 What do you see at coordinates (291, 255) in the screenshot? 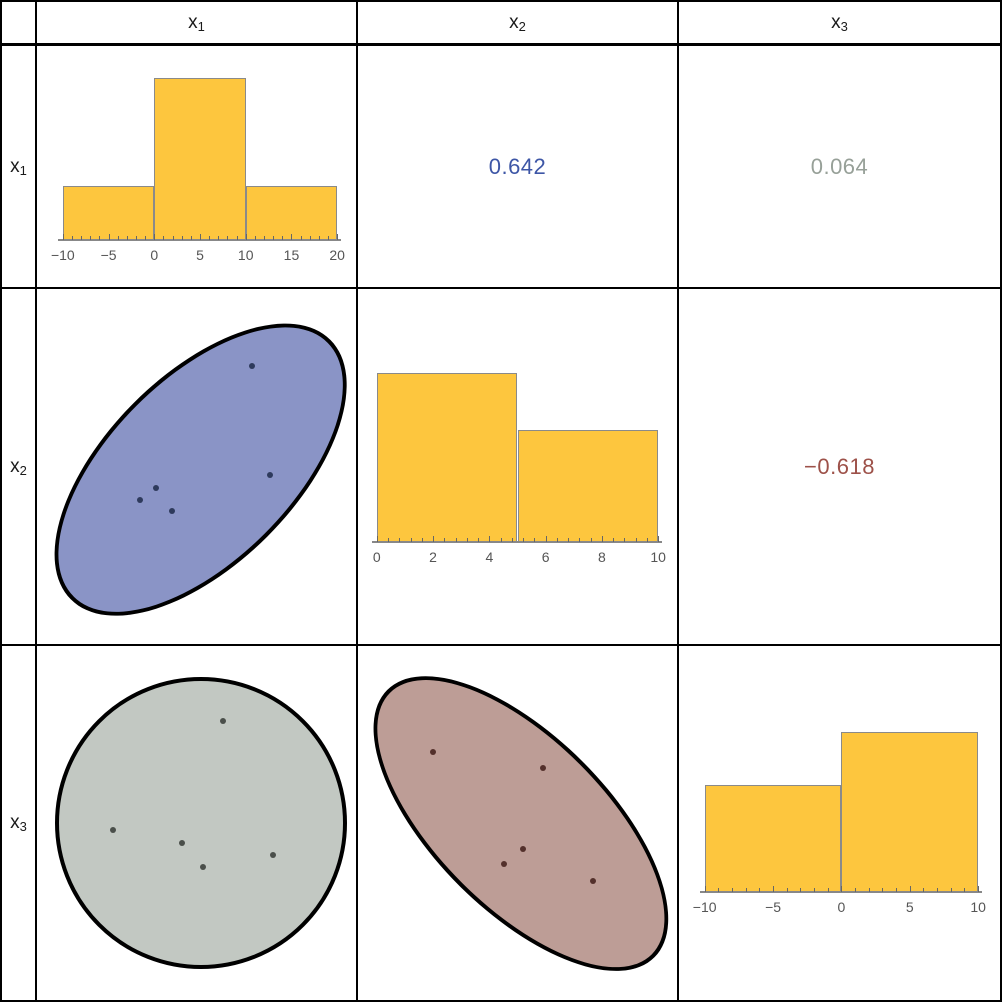
I see `axis-tick-label: 15` at bounding box center [291, 255].